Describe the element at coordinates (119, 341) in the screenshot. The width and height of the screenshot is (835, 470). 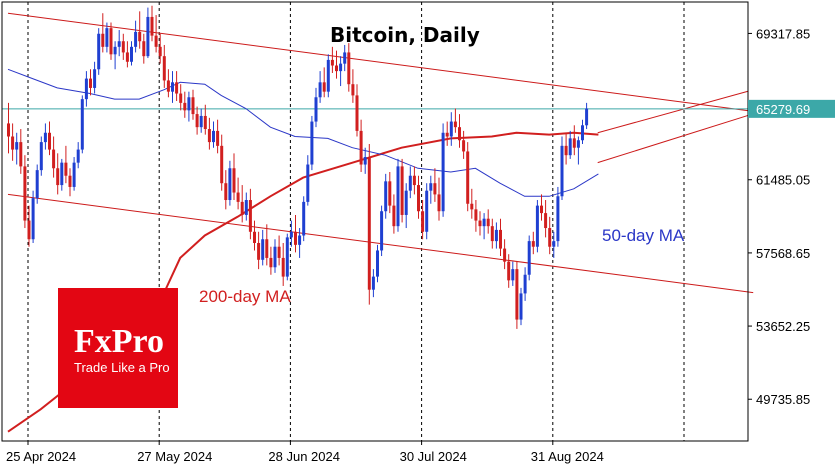
I see `logo-brand: FxPro` at that location.